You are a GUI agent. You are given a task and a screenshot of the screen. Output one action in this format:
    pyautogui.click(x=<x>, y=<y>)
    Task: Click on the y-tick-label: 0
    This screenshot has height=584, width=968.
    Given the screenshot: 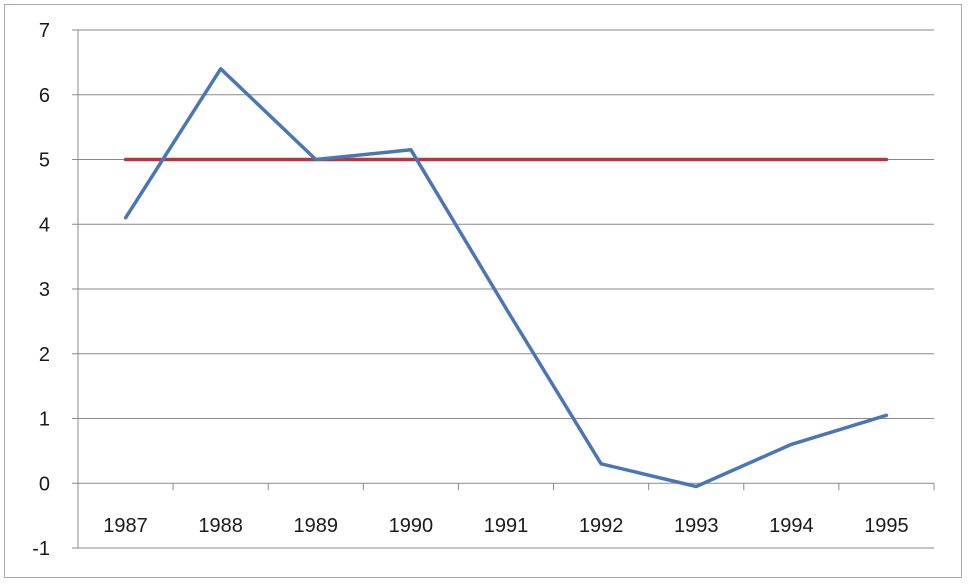 What is the action you would take?
    pyautogui.click(x=44, y=484)
    